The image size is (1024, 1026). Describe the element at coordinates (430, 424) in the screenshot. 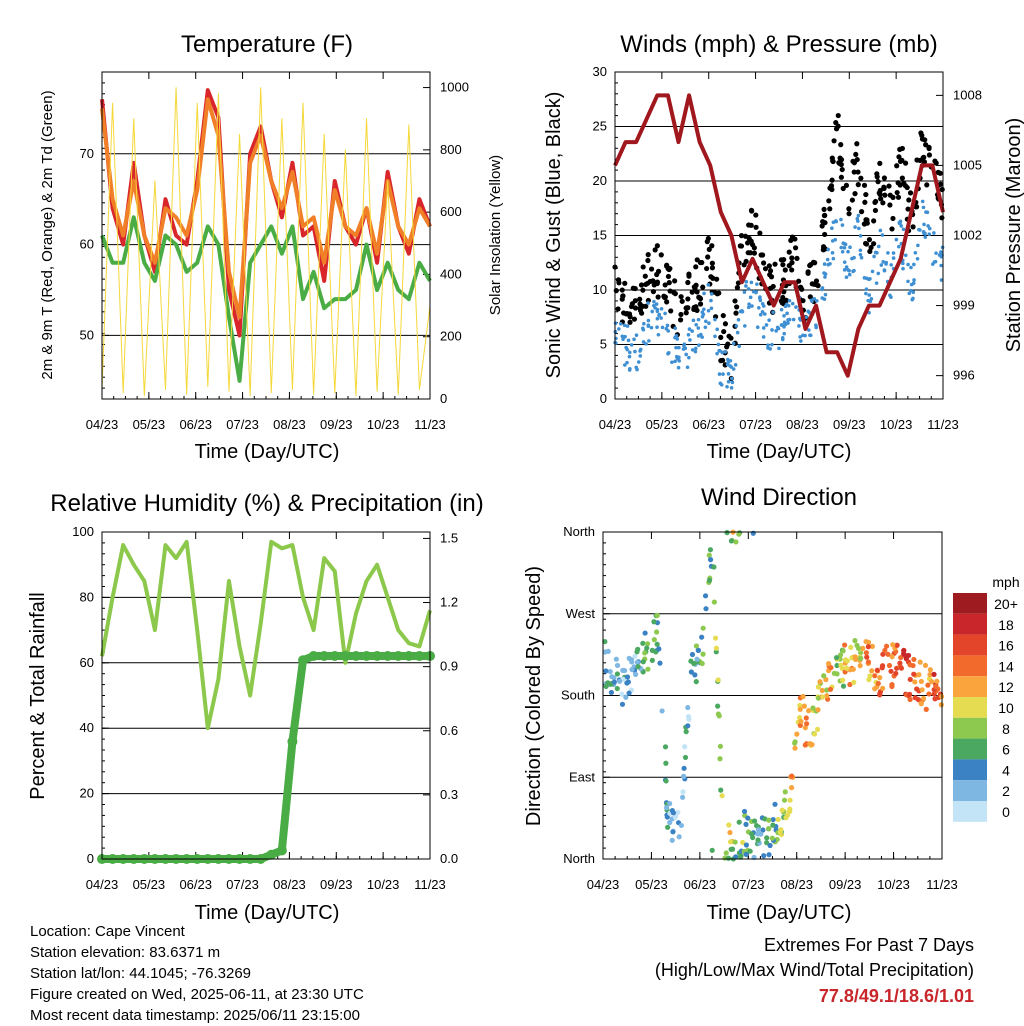

I see `temperature-xtick-label: 11/23` at that location.